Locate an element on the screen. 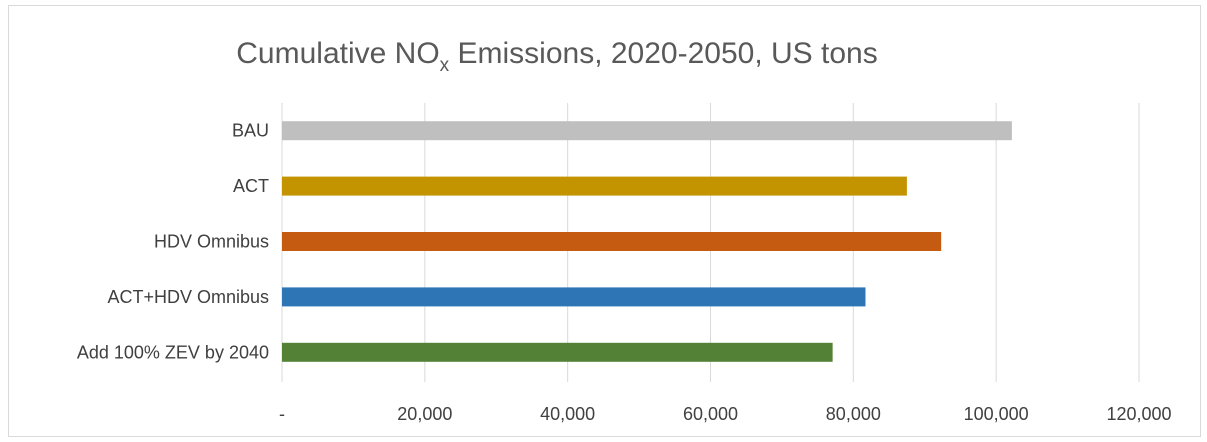  category-label: ACT is located at coordinates (251, 186).